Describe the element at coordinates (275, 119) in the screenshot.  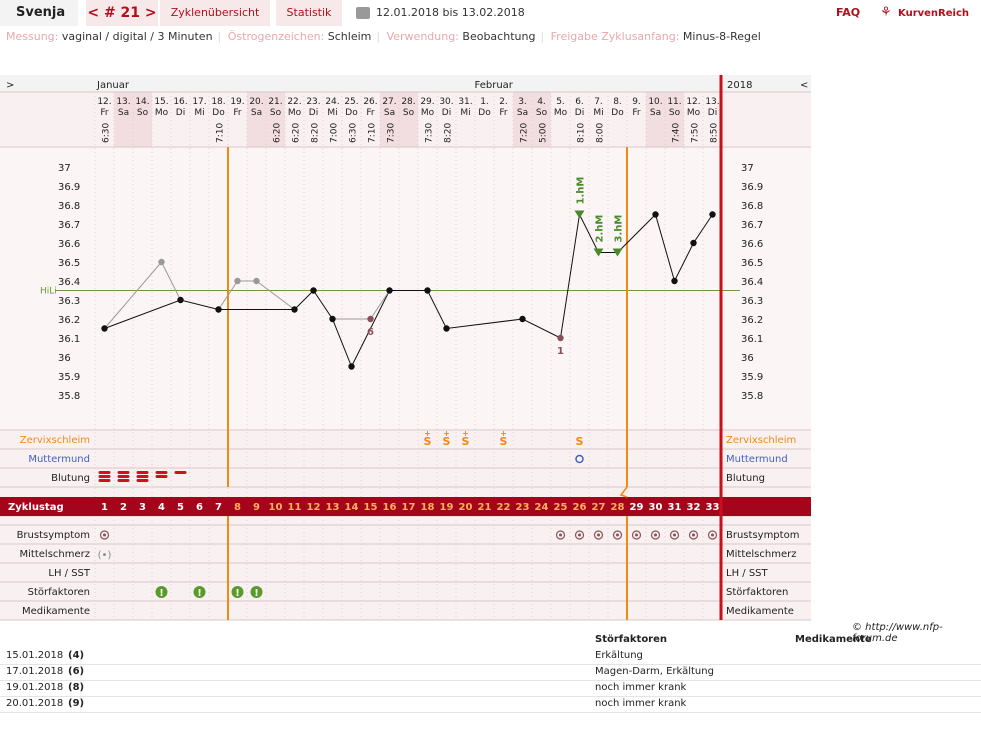
I see `weekend-column` at that location.